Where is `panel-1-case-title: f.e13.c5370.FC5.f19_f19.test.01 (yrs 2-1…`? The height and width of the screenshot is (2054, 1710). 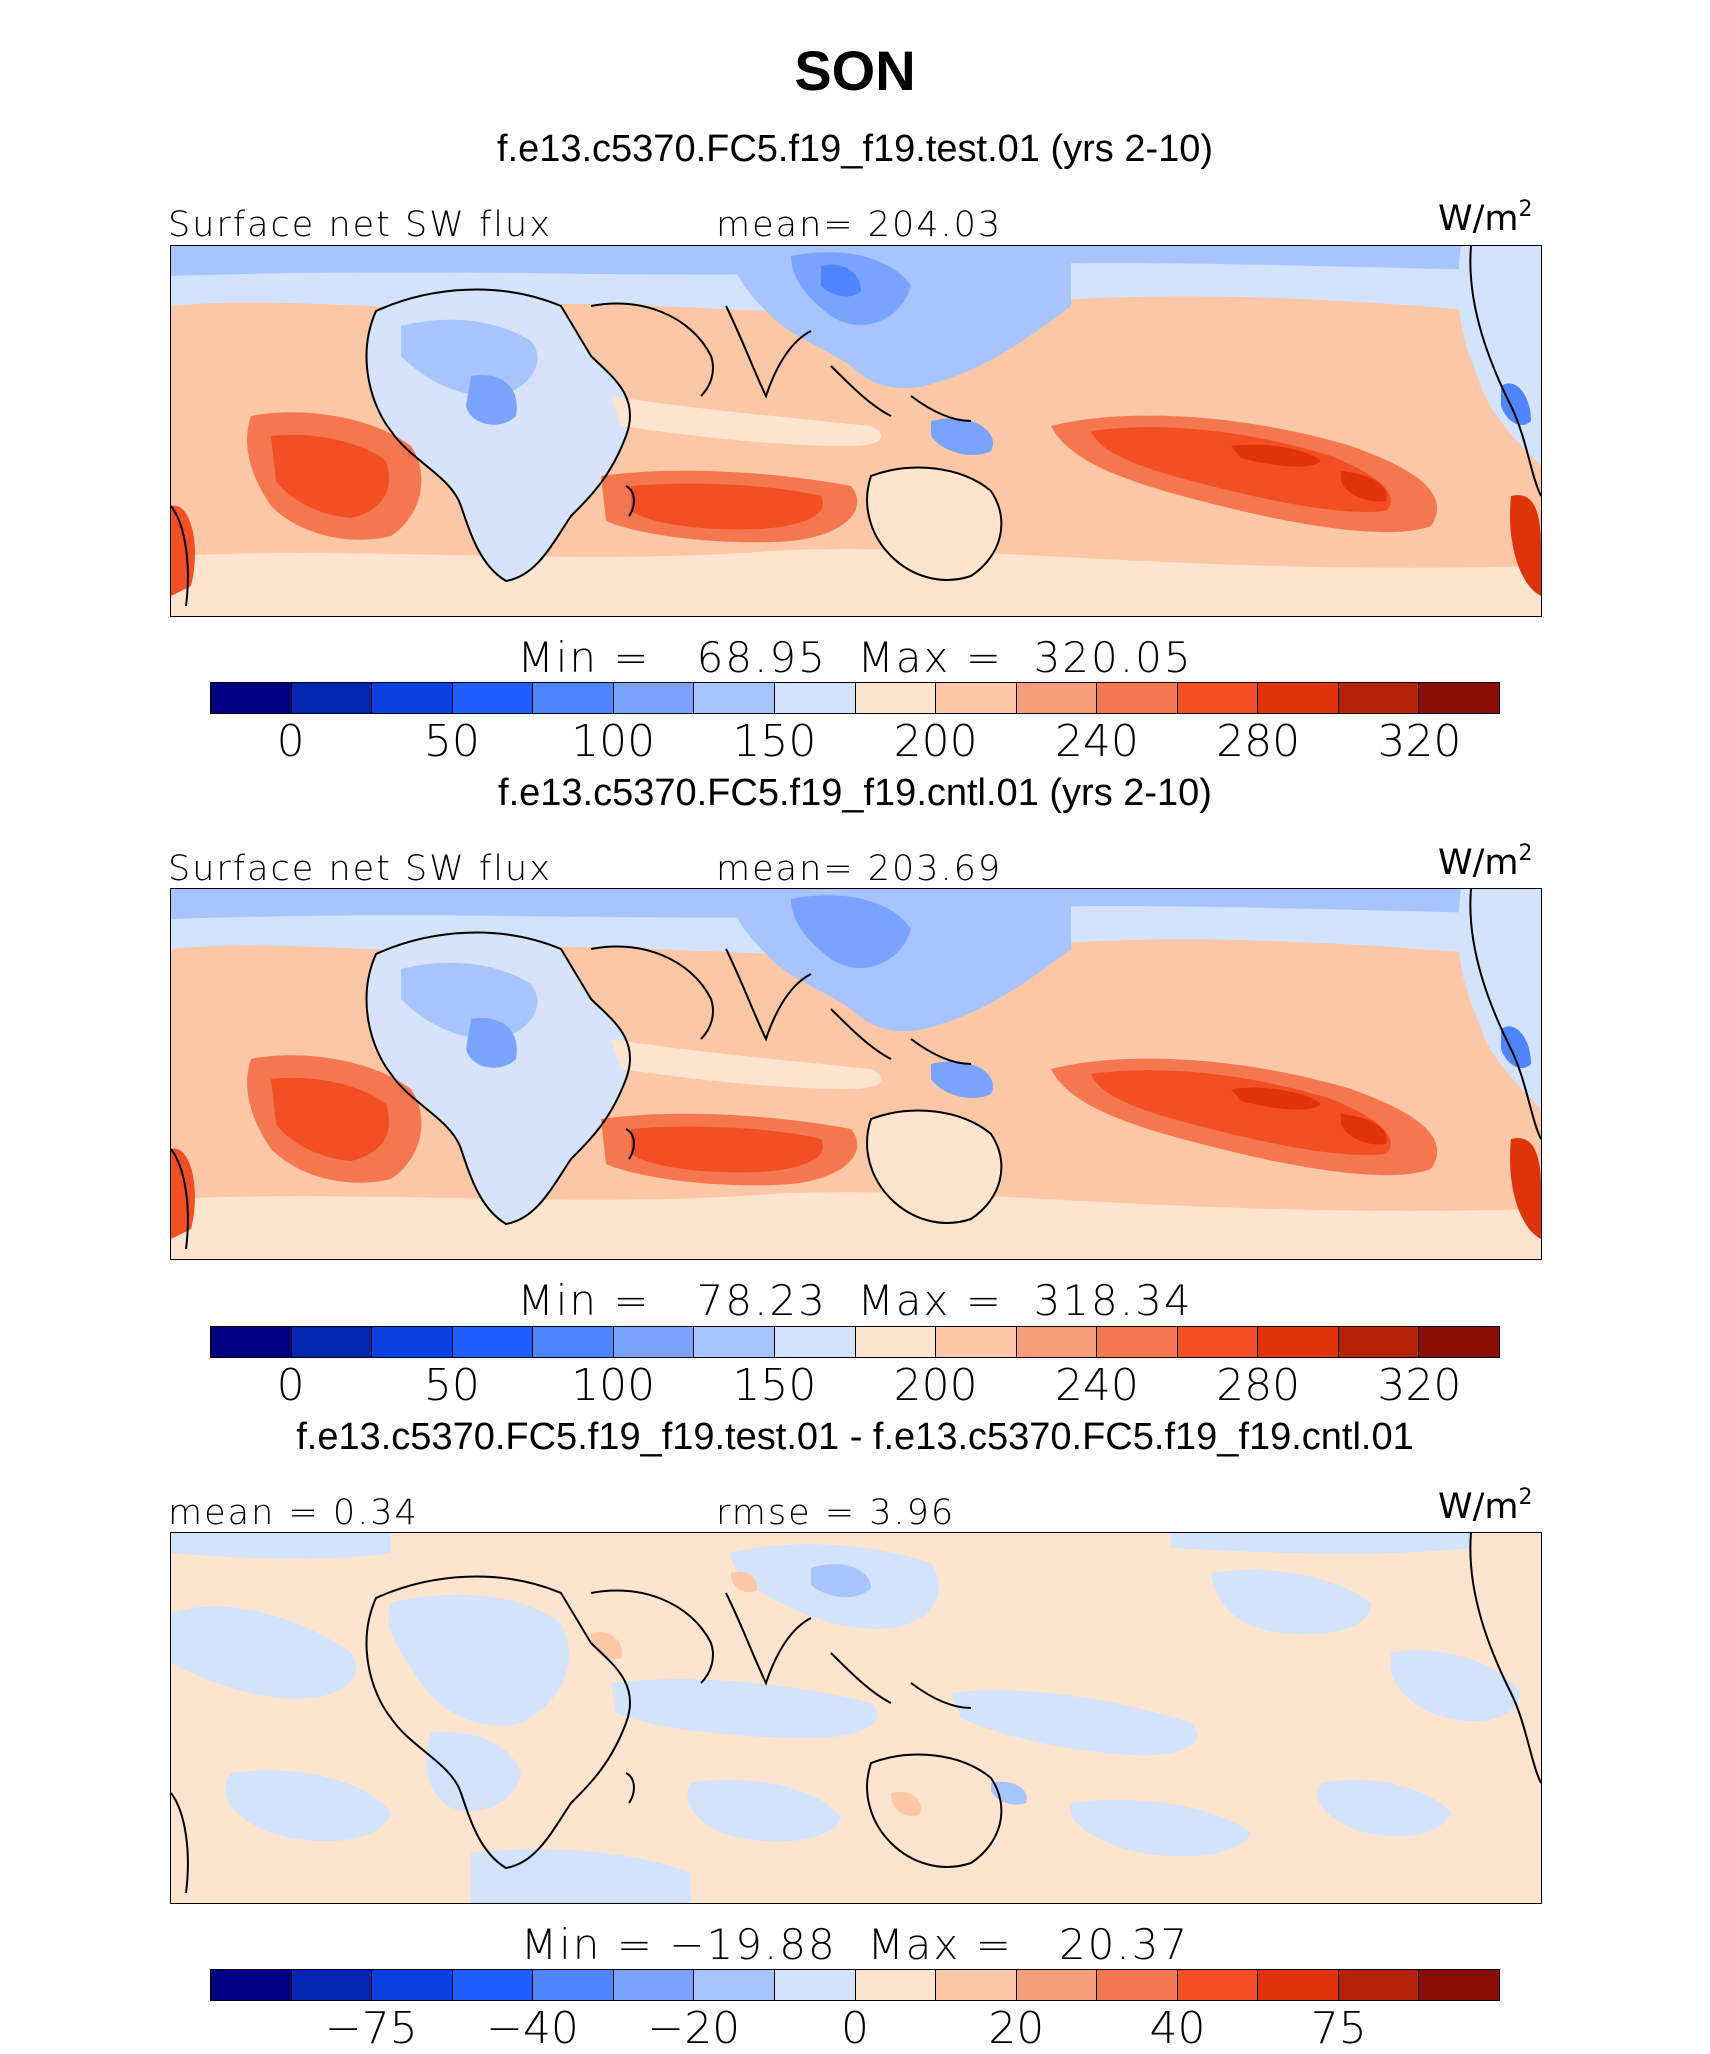
panel-1-case-title: f.e13.c5370.FC5.f19_f19.test.01 (yrs 2-1… is located at coordinates (855, 149).